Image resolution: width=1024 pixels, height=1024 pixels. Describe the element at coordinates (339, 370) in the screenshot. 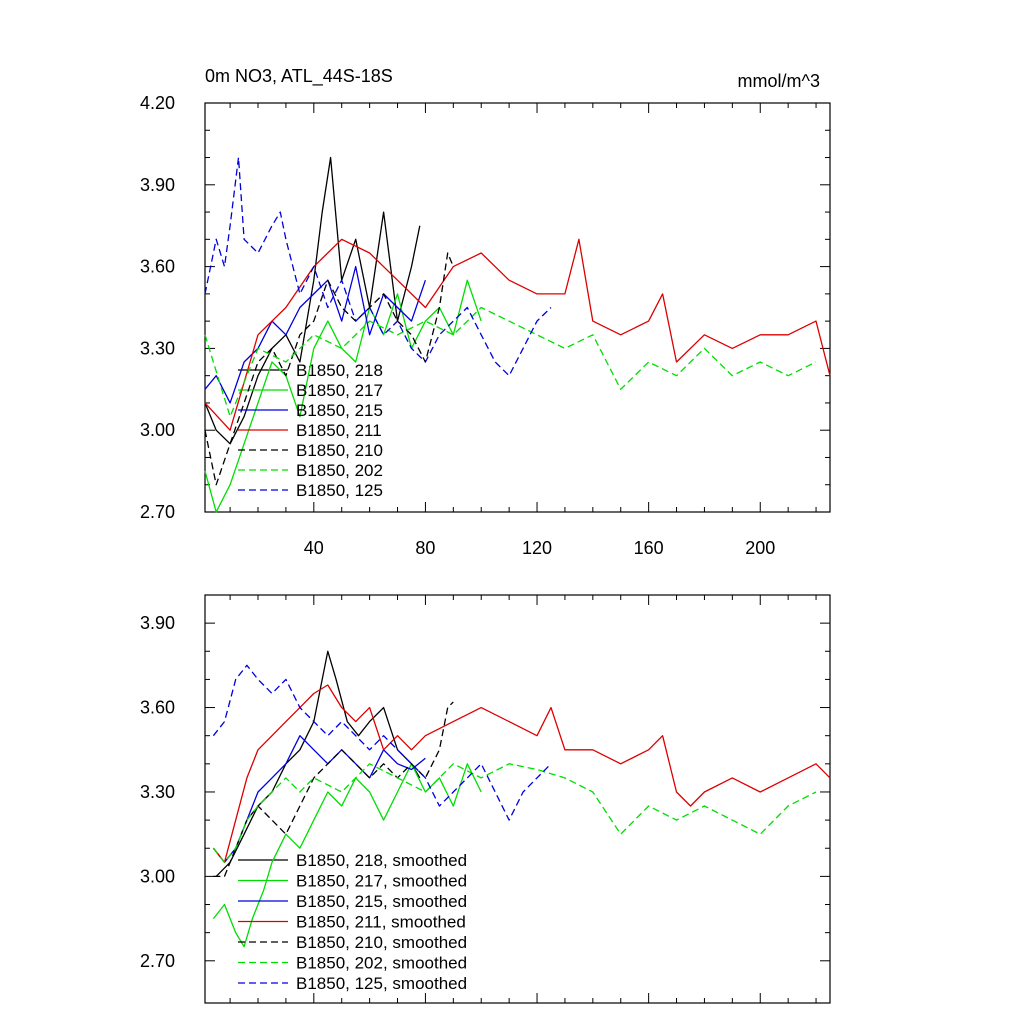

I see `legend-label: B1850, 218` at that location.